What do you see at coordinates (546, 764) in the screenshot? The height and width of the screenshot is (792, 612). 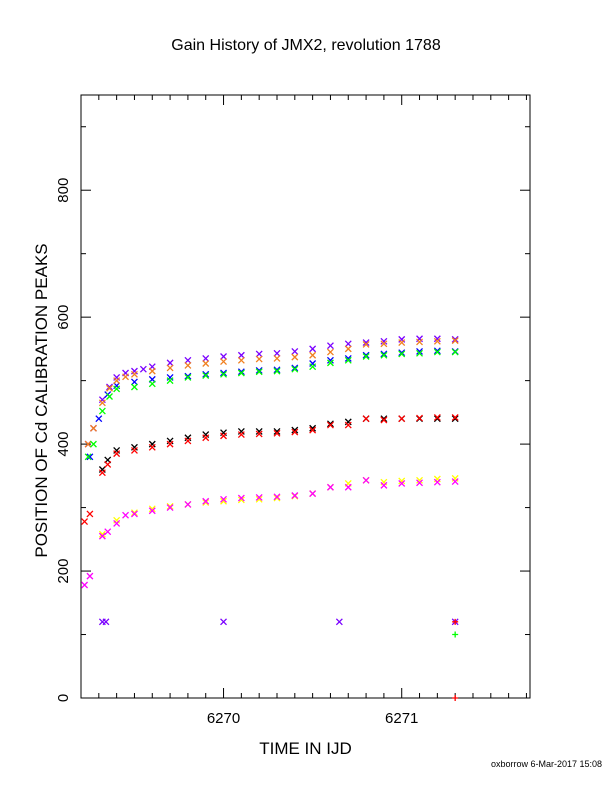 I see `footer-credit: oxborrow 6-Mar-2017 15:08` at bounding box center [546, 764].